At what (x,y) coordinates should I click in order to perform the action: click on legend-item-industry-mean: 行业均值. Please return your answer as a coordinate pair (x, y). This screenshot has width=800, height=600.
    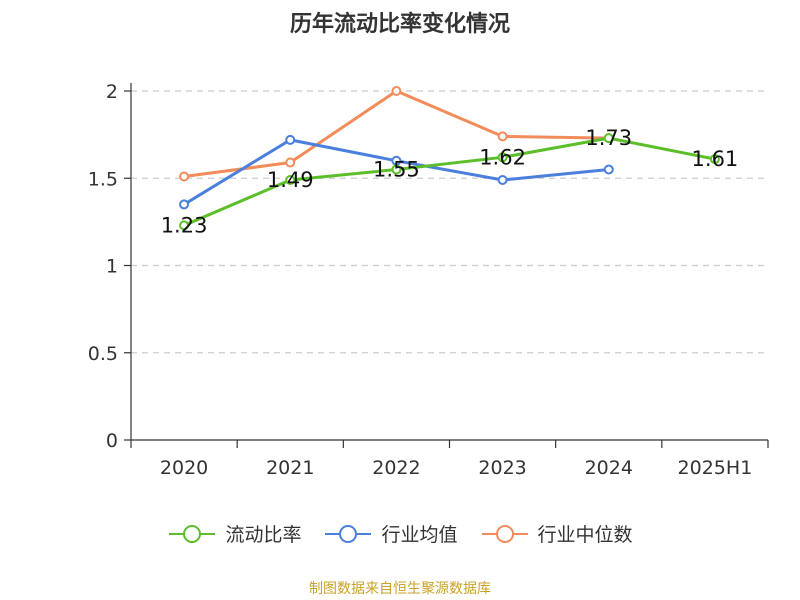
    Looking at the image, I should click on (390, 533).